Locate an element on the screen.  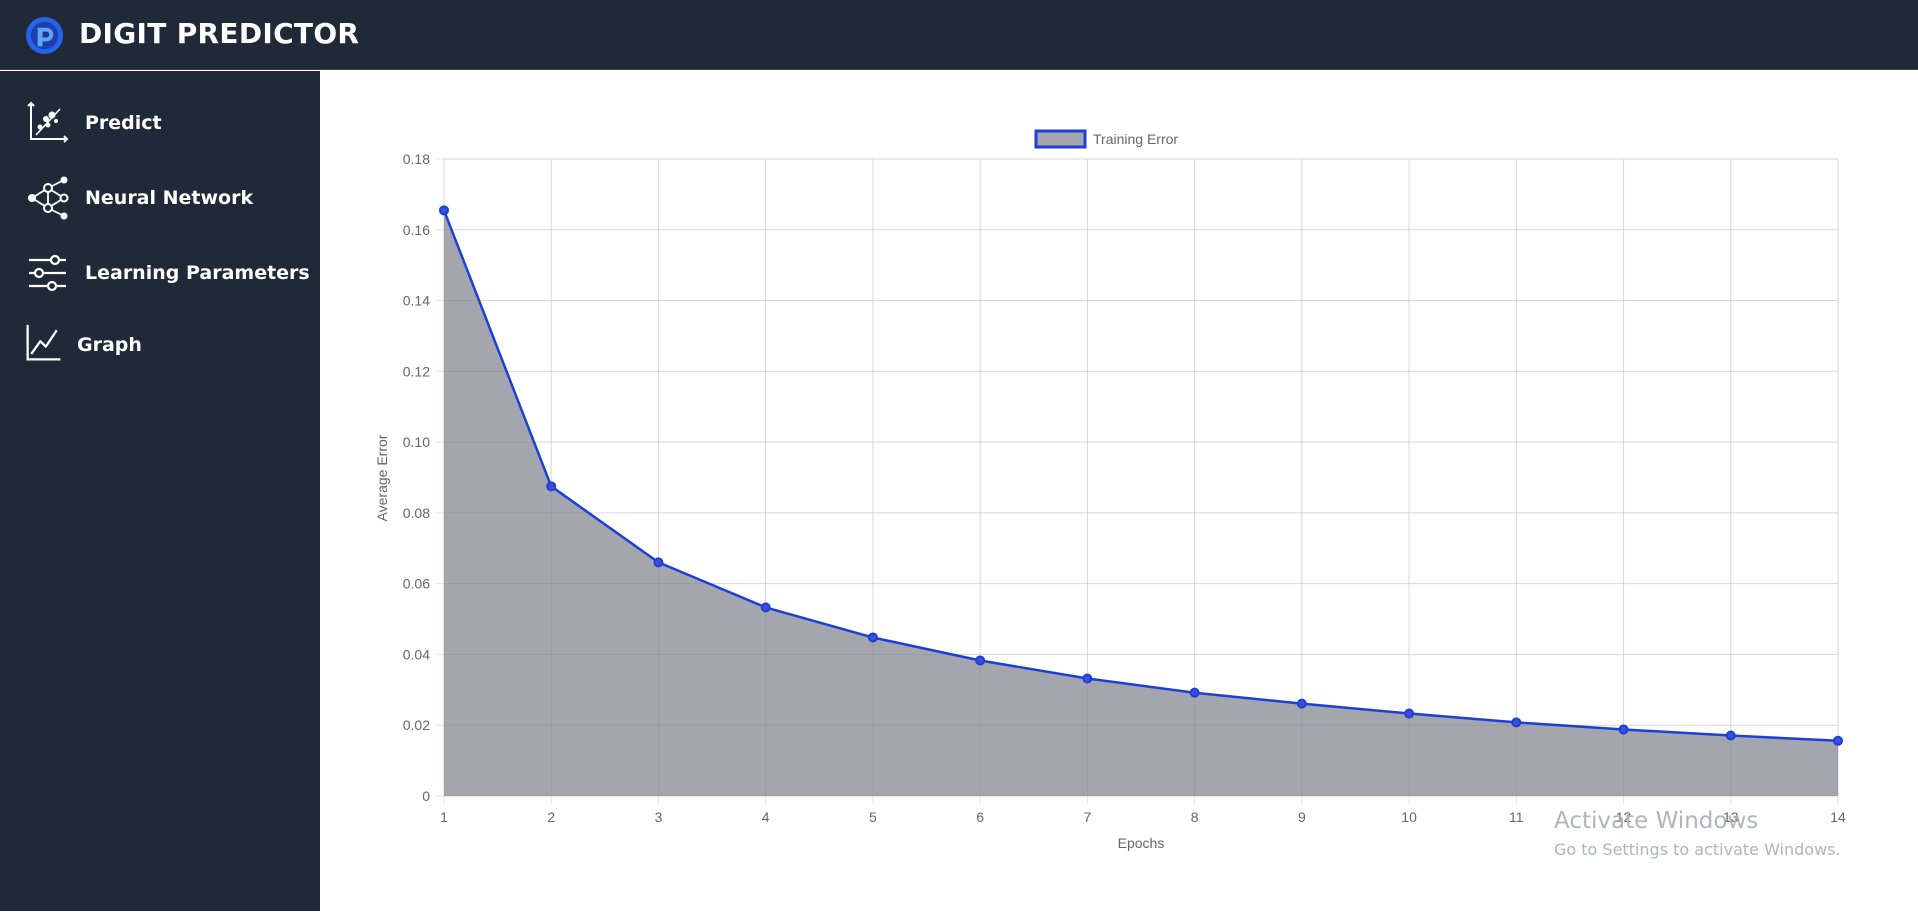
y-tick-label: 0.06 is located at coordinates (416, 584).